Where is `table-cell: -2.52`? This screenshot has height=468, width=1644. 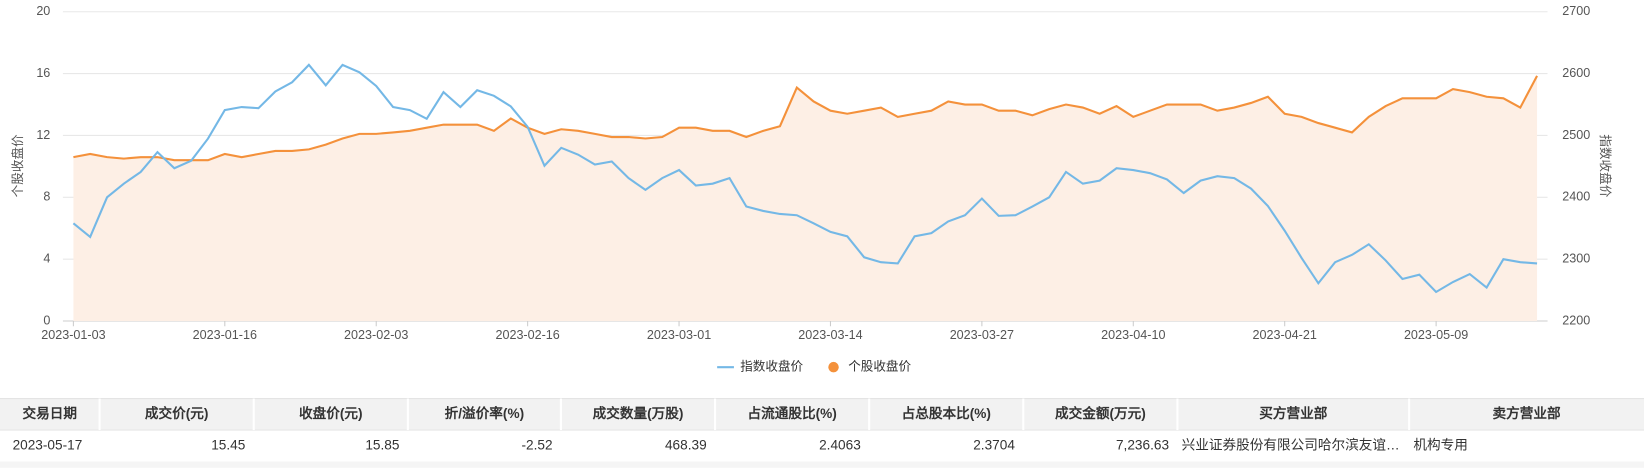
table-cell: -2.52 is located at coordinates (536, 444).